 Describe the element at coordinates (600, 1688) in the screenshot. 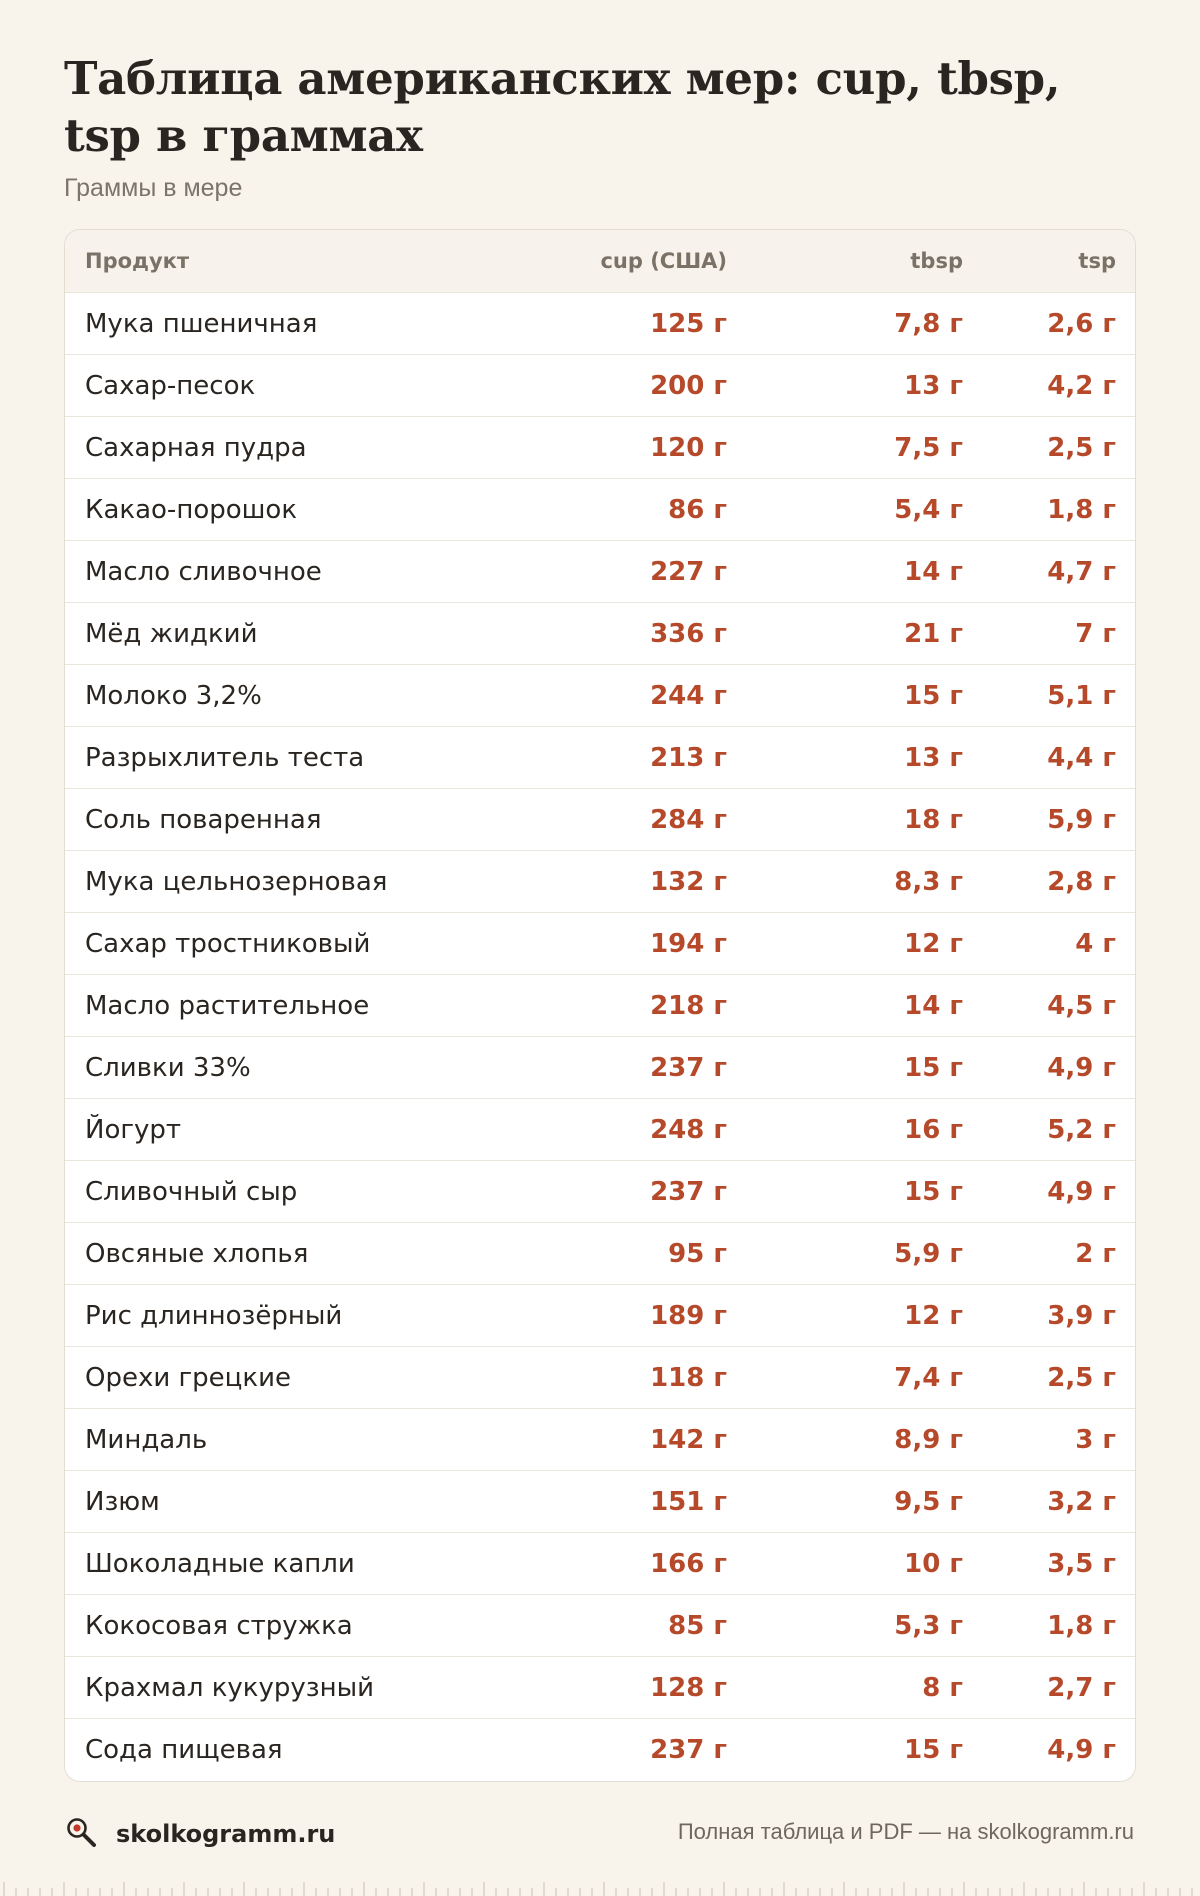

I see `table-row: Крахмал кукурузный 128 г 8 г 2,7 г` at that location.